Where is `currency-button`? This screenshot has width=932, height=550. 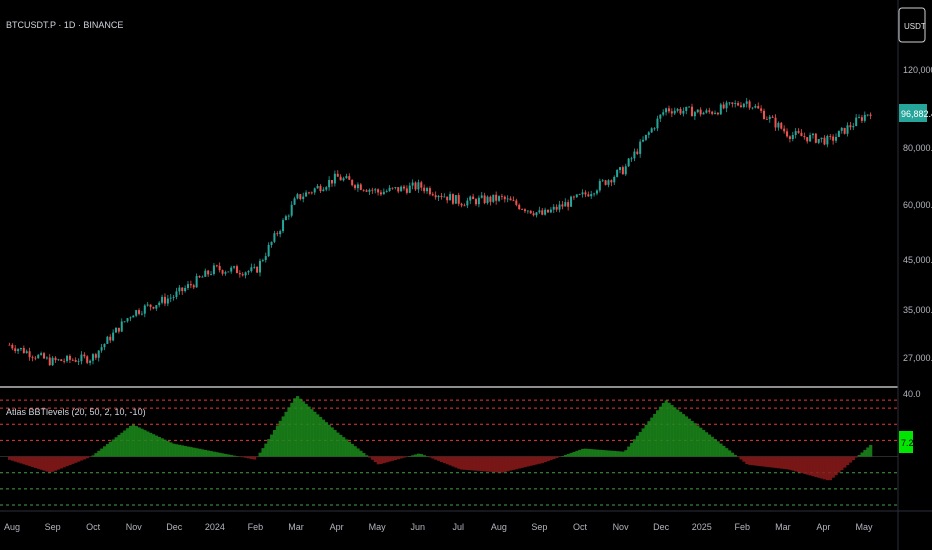
currency-button is located at coordinates (912, 25).